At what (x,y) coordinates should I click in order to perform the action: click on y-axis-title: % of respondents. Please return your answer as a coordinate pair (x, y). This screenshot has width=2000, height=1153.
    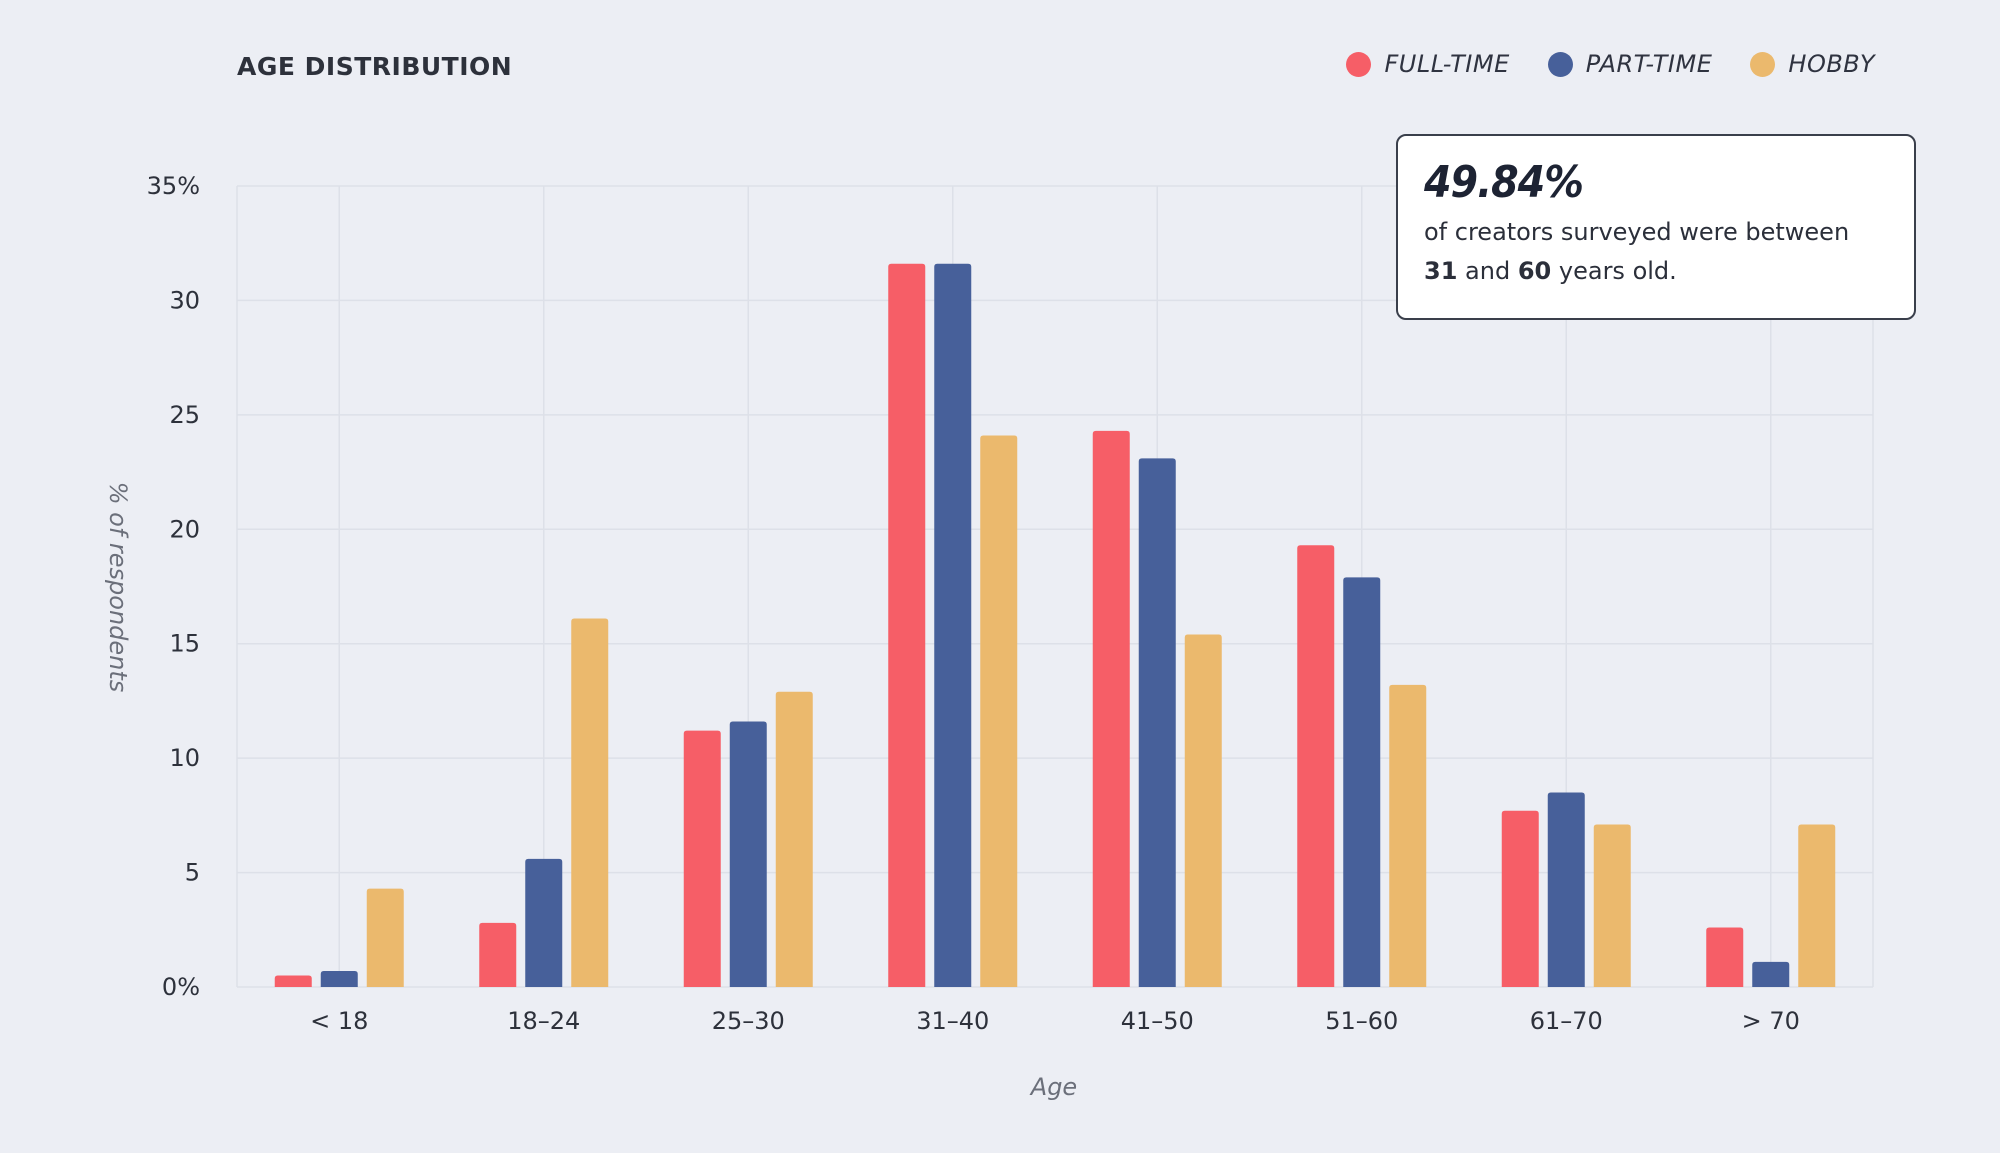
    Looking at the image, I should click on (118, 587).